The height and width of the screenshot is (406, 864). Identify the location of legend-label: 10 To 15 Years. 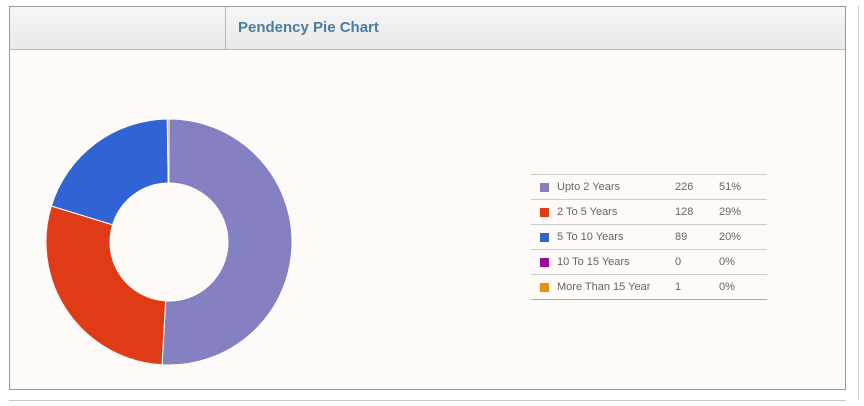
(593, 262).